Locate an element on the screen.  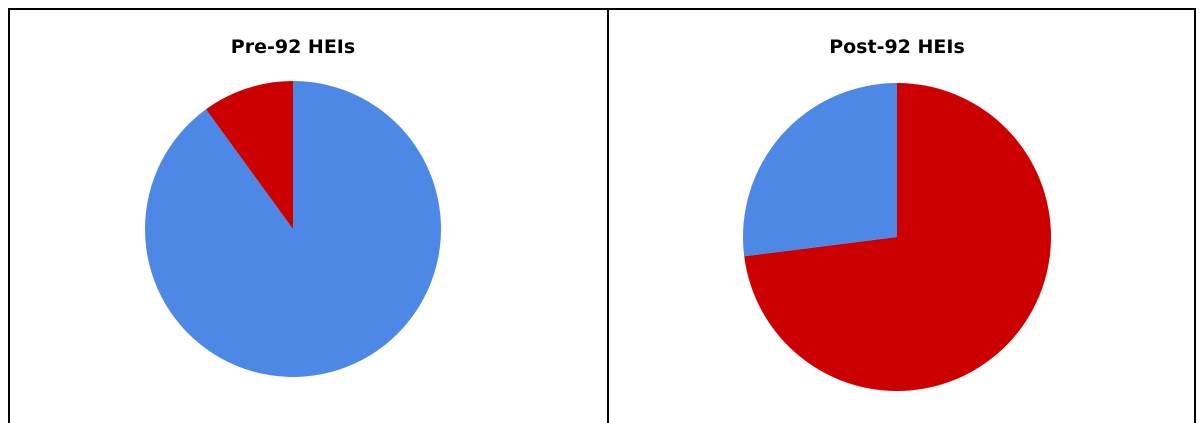
table-right-border is located at coordinates (1195, 215).